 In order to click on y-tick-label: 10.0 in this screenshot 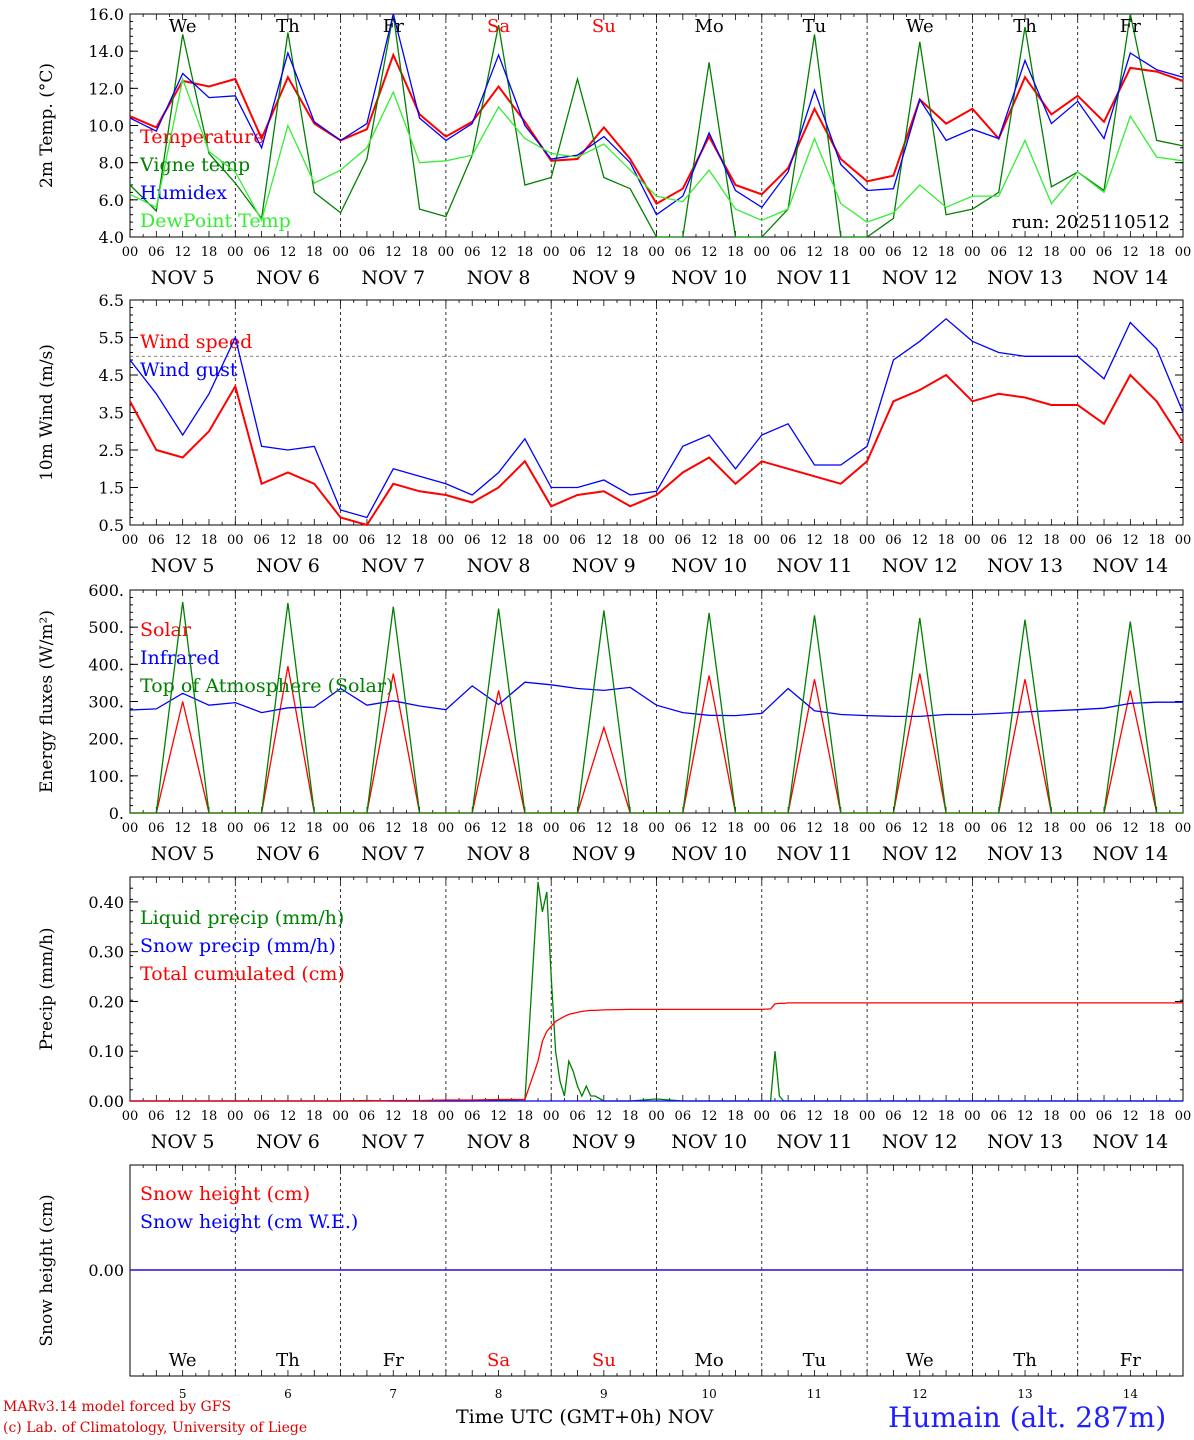, I will do `click(106, 126)`.